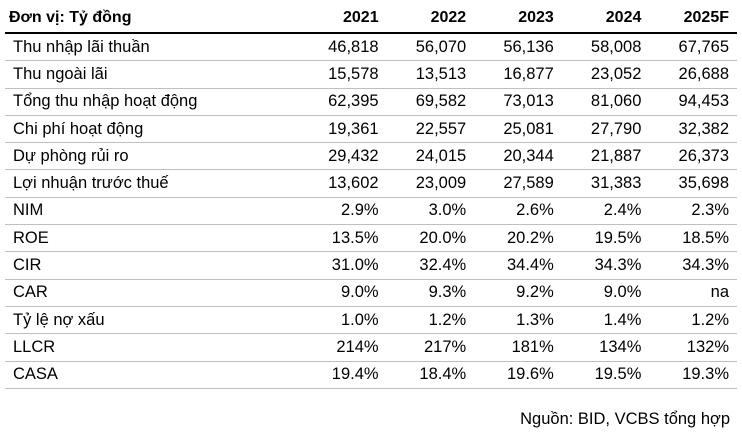 The height and width of the screenshot is (441, 742). I want to click on value-cell: 26,373, so click(693, 156).